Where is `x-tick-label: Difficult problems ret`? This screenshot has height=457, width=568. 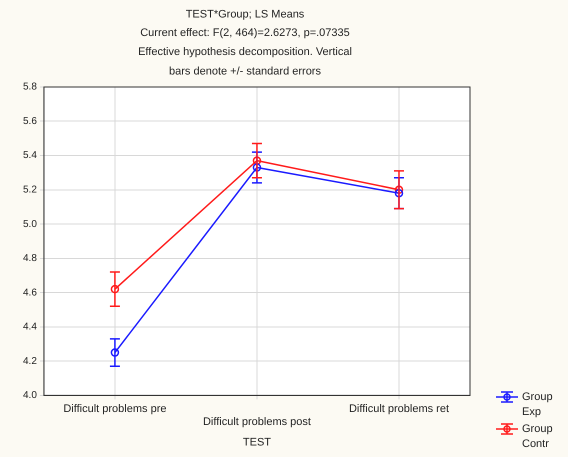 x-tick-label: Difficult problems ret is located at coordinates (399, 409).